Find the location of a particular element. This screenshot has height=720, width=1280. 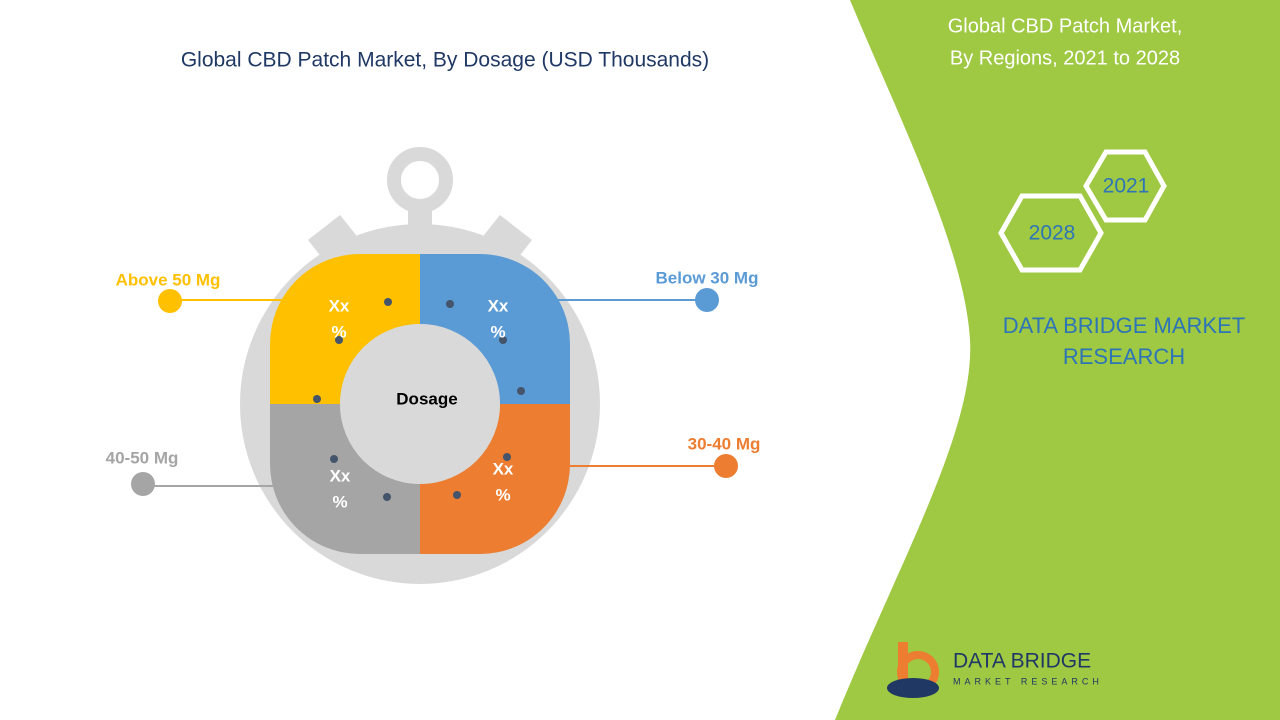

decor-dots is located at coordinates (419, 399).